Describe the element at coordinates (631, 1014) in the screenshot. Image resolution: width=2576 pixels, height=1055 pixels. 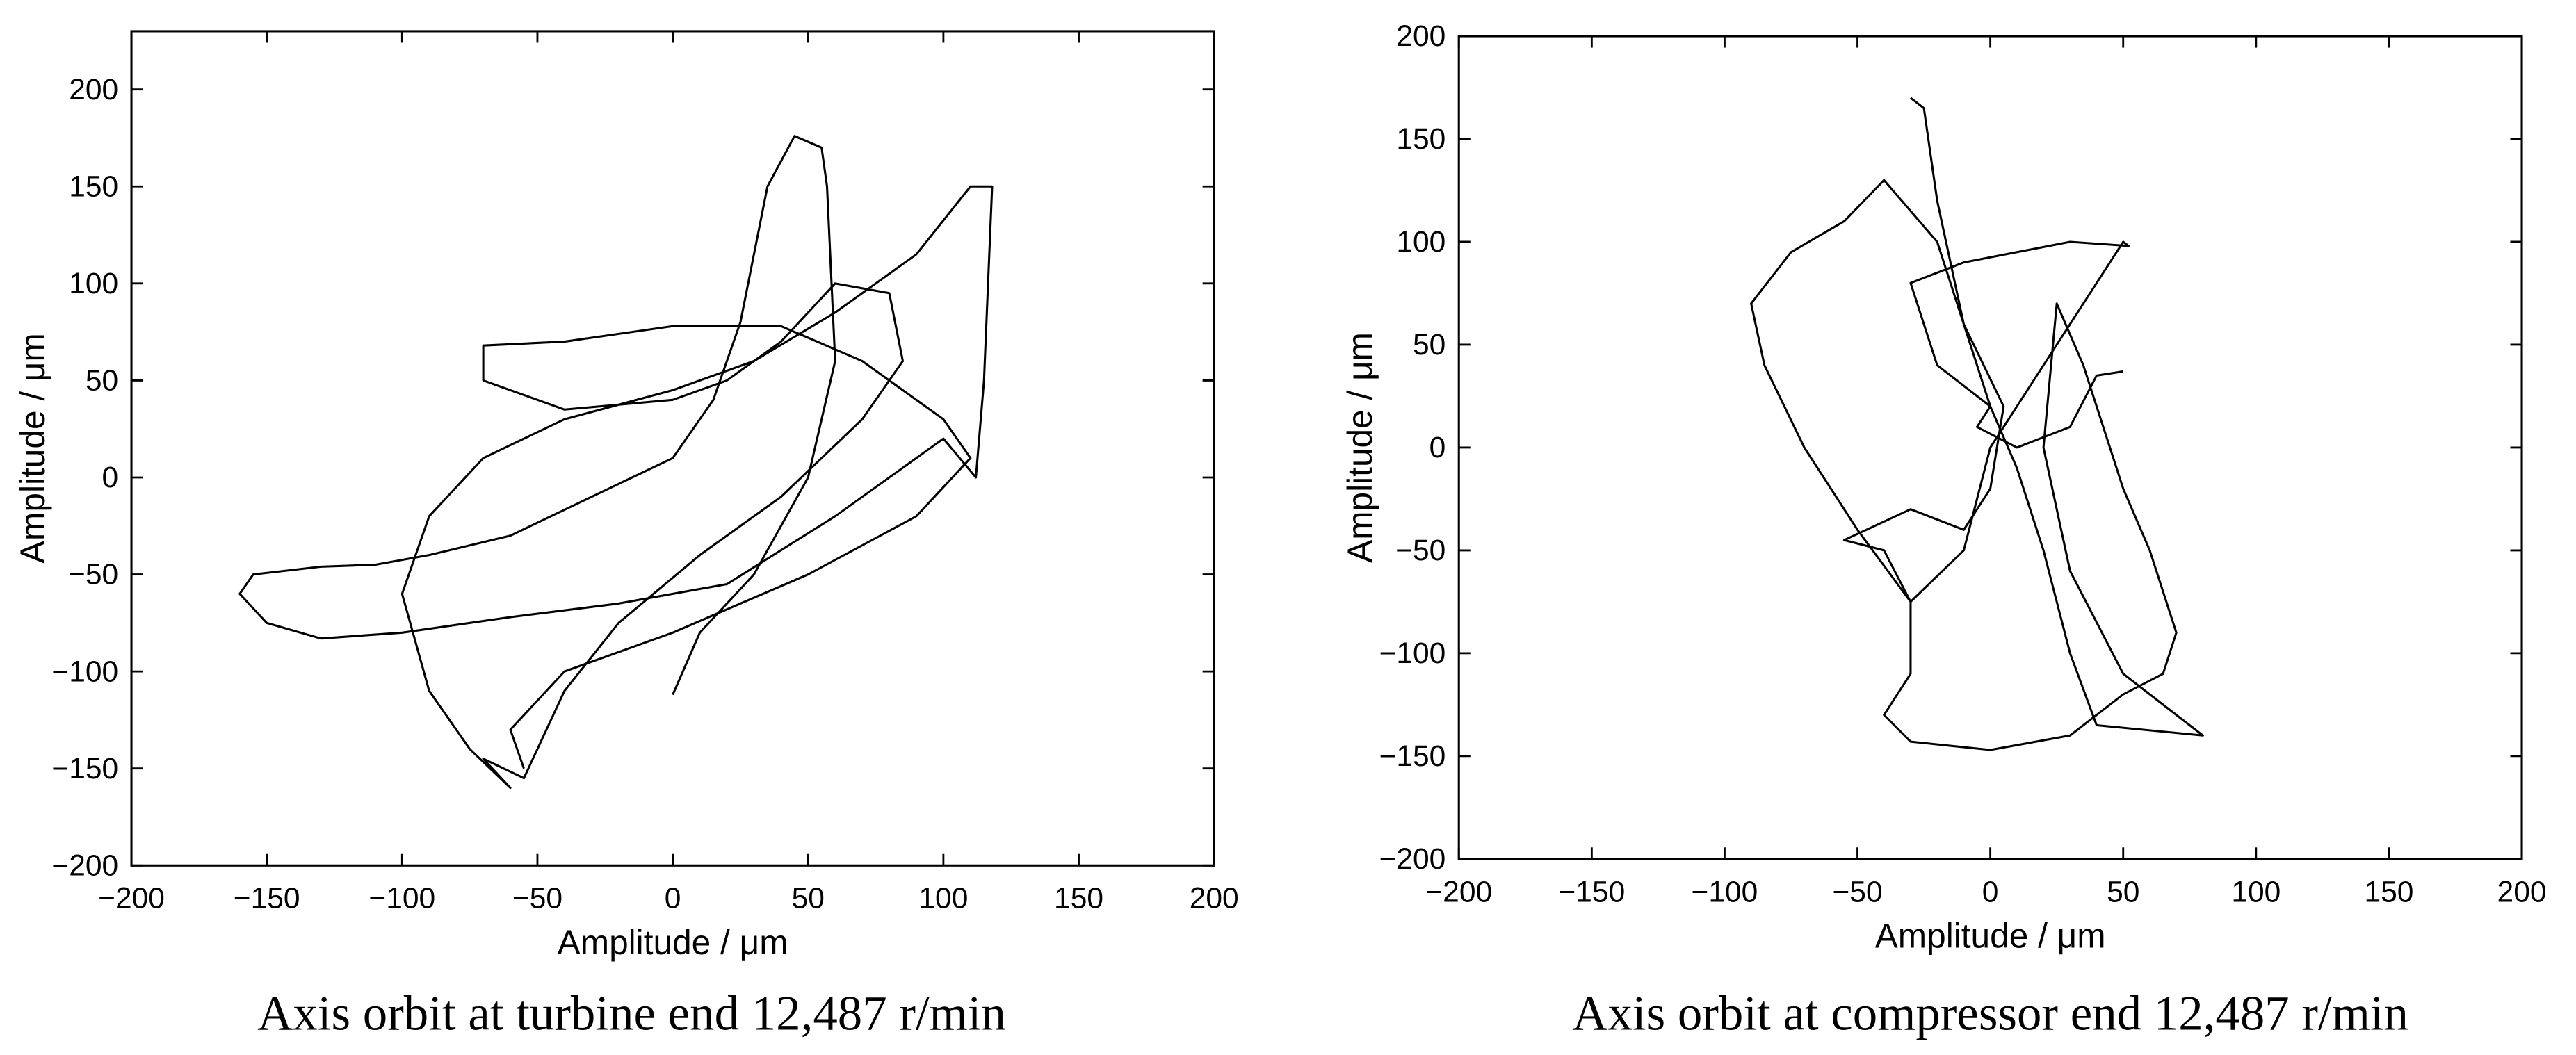
I see `caption: Axis orbit at turbine end 12,487 r/min` at that location.